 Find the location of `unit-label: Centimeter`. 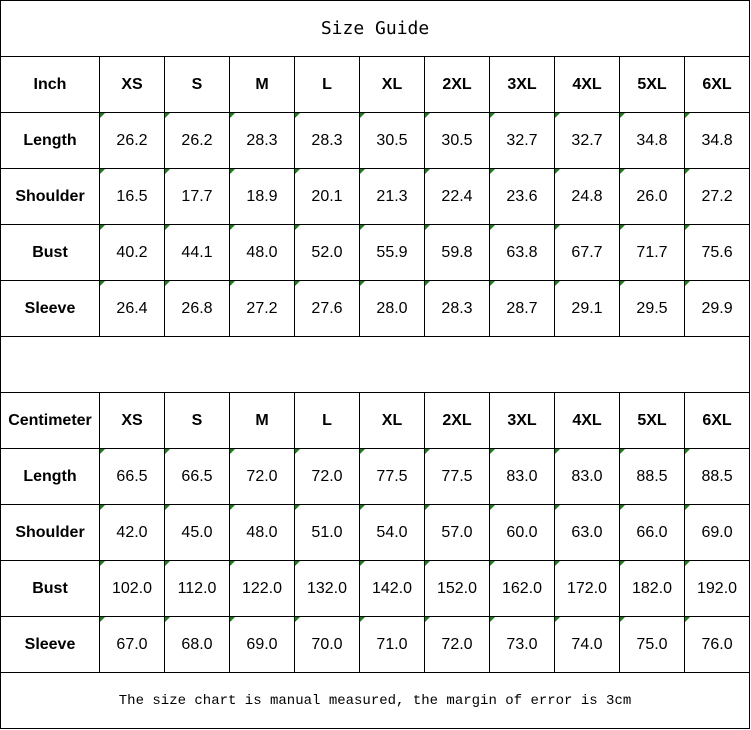

unit-label: Centimeter is located at coordinates (50, 420).